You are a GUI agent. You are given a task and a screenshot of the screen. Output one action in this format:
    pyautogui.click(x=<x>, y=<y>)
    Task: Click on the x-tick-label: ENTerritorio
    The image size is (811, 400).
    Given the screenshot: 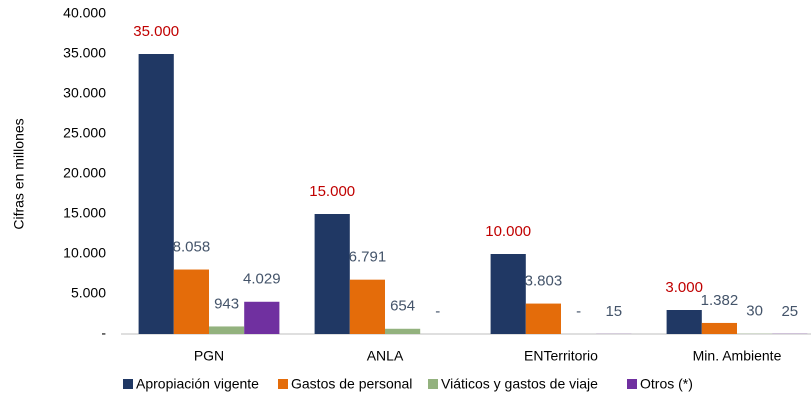 What is the action you would take?
    pyautogui.click(x=561, y=356)
    